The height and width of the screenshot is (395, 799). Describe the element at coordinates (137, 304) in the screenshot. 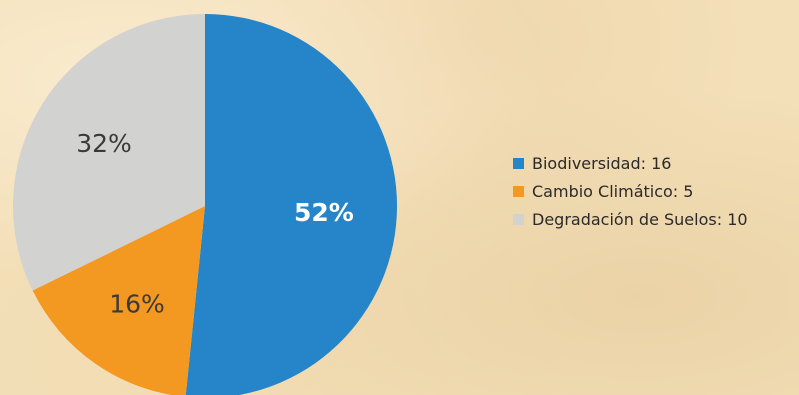

I see `percent-label-cambio-climatico: 16%` at that location.